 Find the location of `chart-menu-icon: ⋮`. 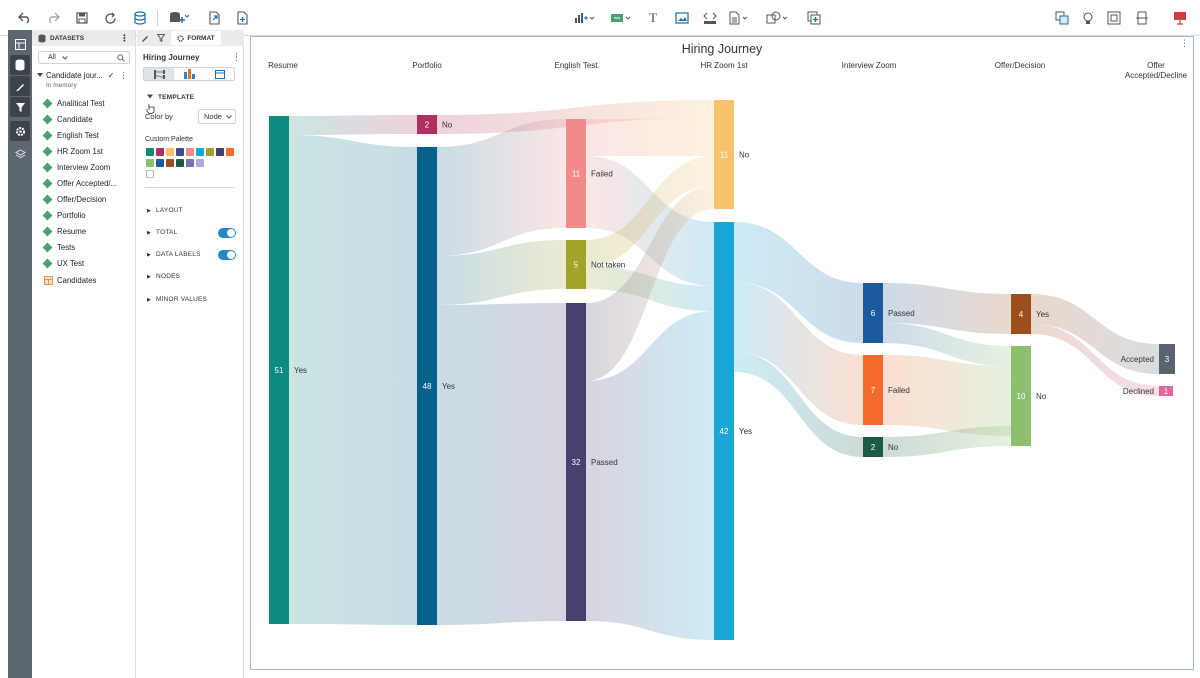

chart-menu-icon: ⋮ is located at coordinates (1184, 43).